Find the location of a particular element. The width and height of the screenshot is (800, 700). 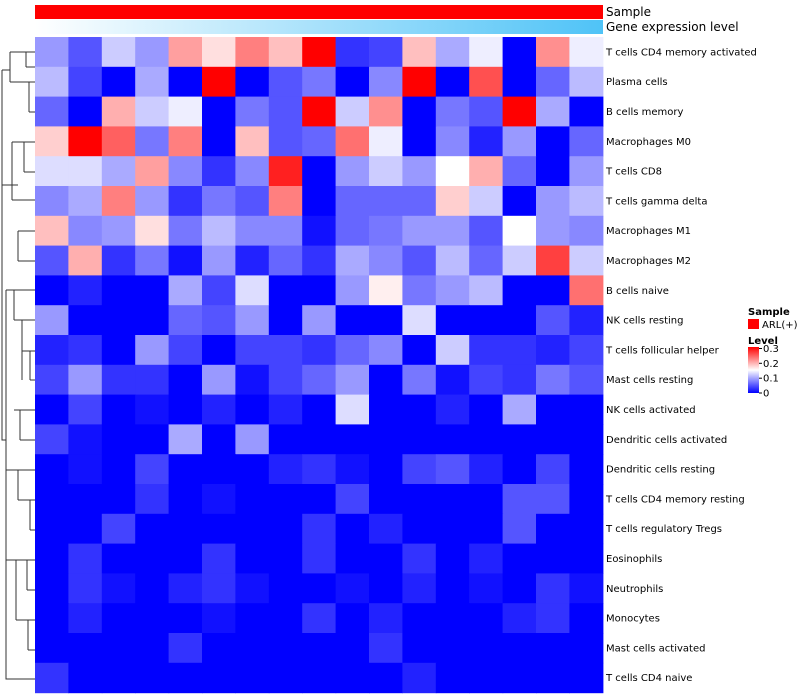

row-label: NK cells resting is located at coordinates (644, 321).